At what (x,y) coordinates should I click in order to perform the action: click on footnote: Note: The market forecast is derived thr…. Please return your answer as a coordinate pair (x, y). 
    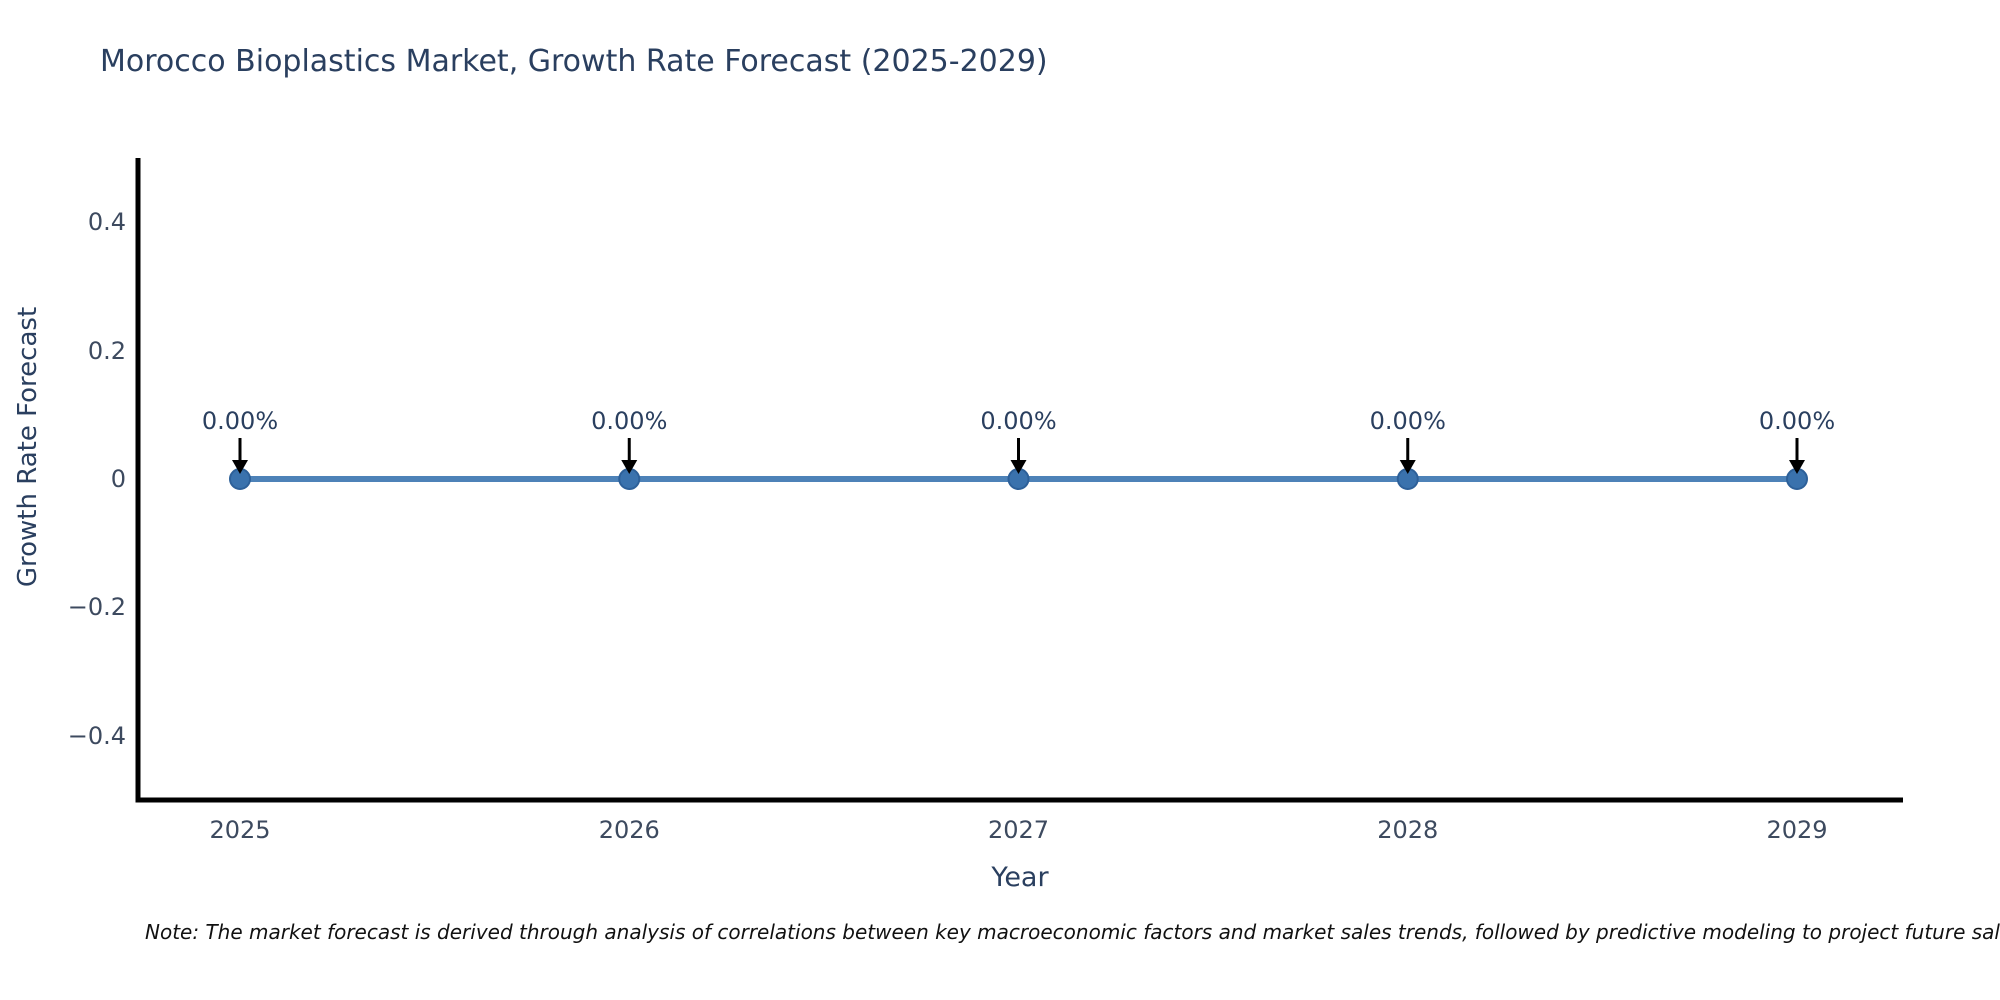
    Looking at the image, I should click on (1072, 932).